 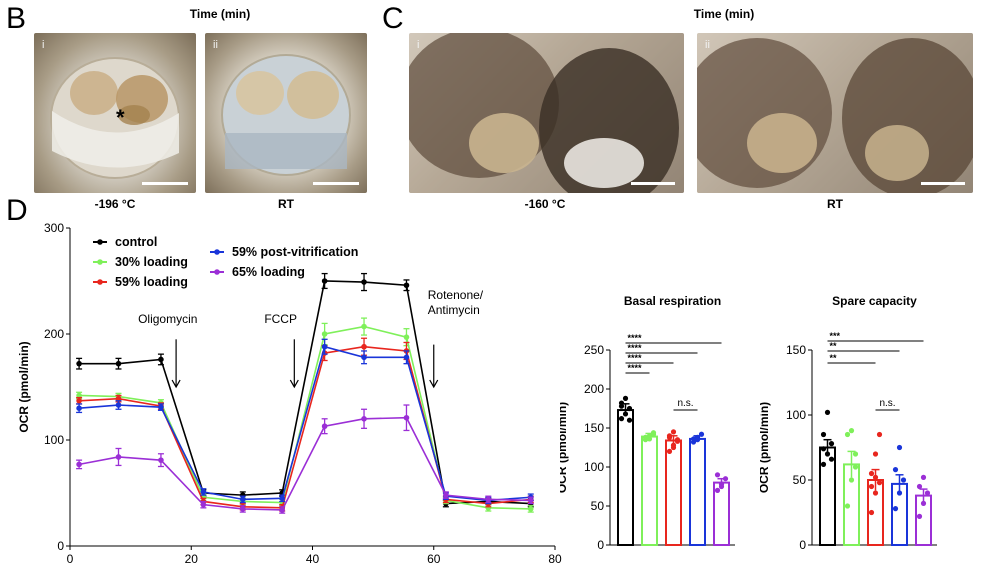 I want to click on panel-b-ii-label: ii, so click(x=215, y=45).